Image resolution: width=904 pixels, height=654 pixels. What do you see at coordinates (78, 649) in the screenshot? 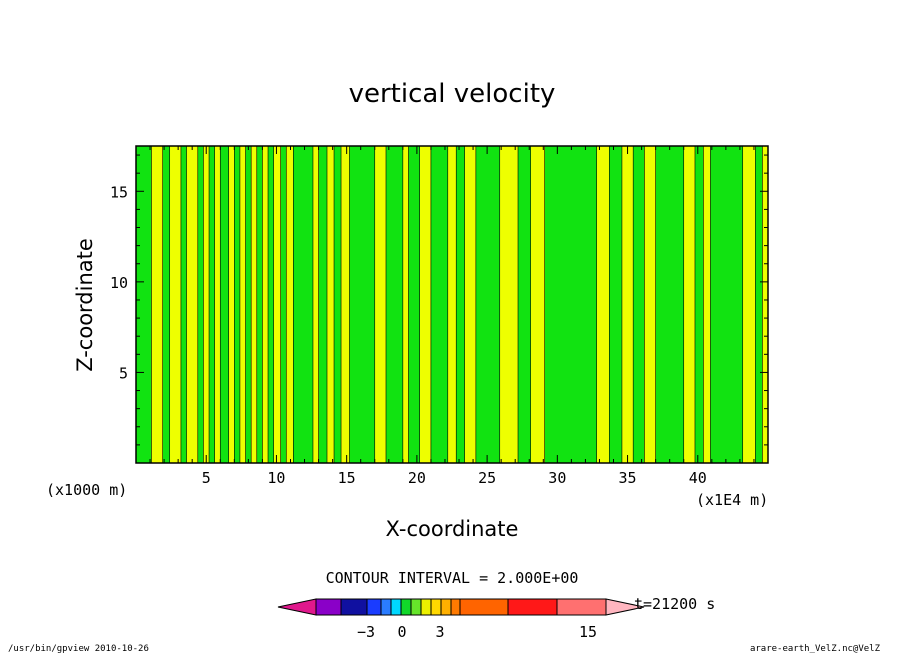
I see `footer-left: /usr/bin/gpview 2010-10-26` at bounding box center [78, 649].